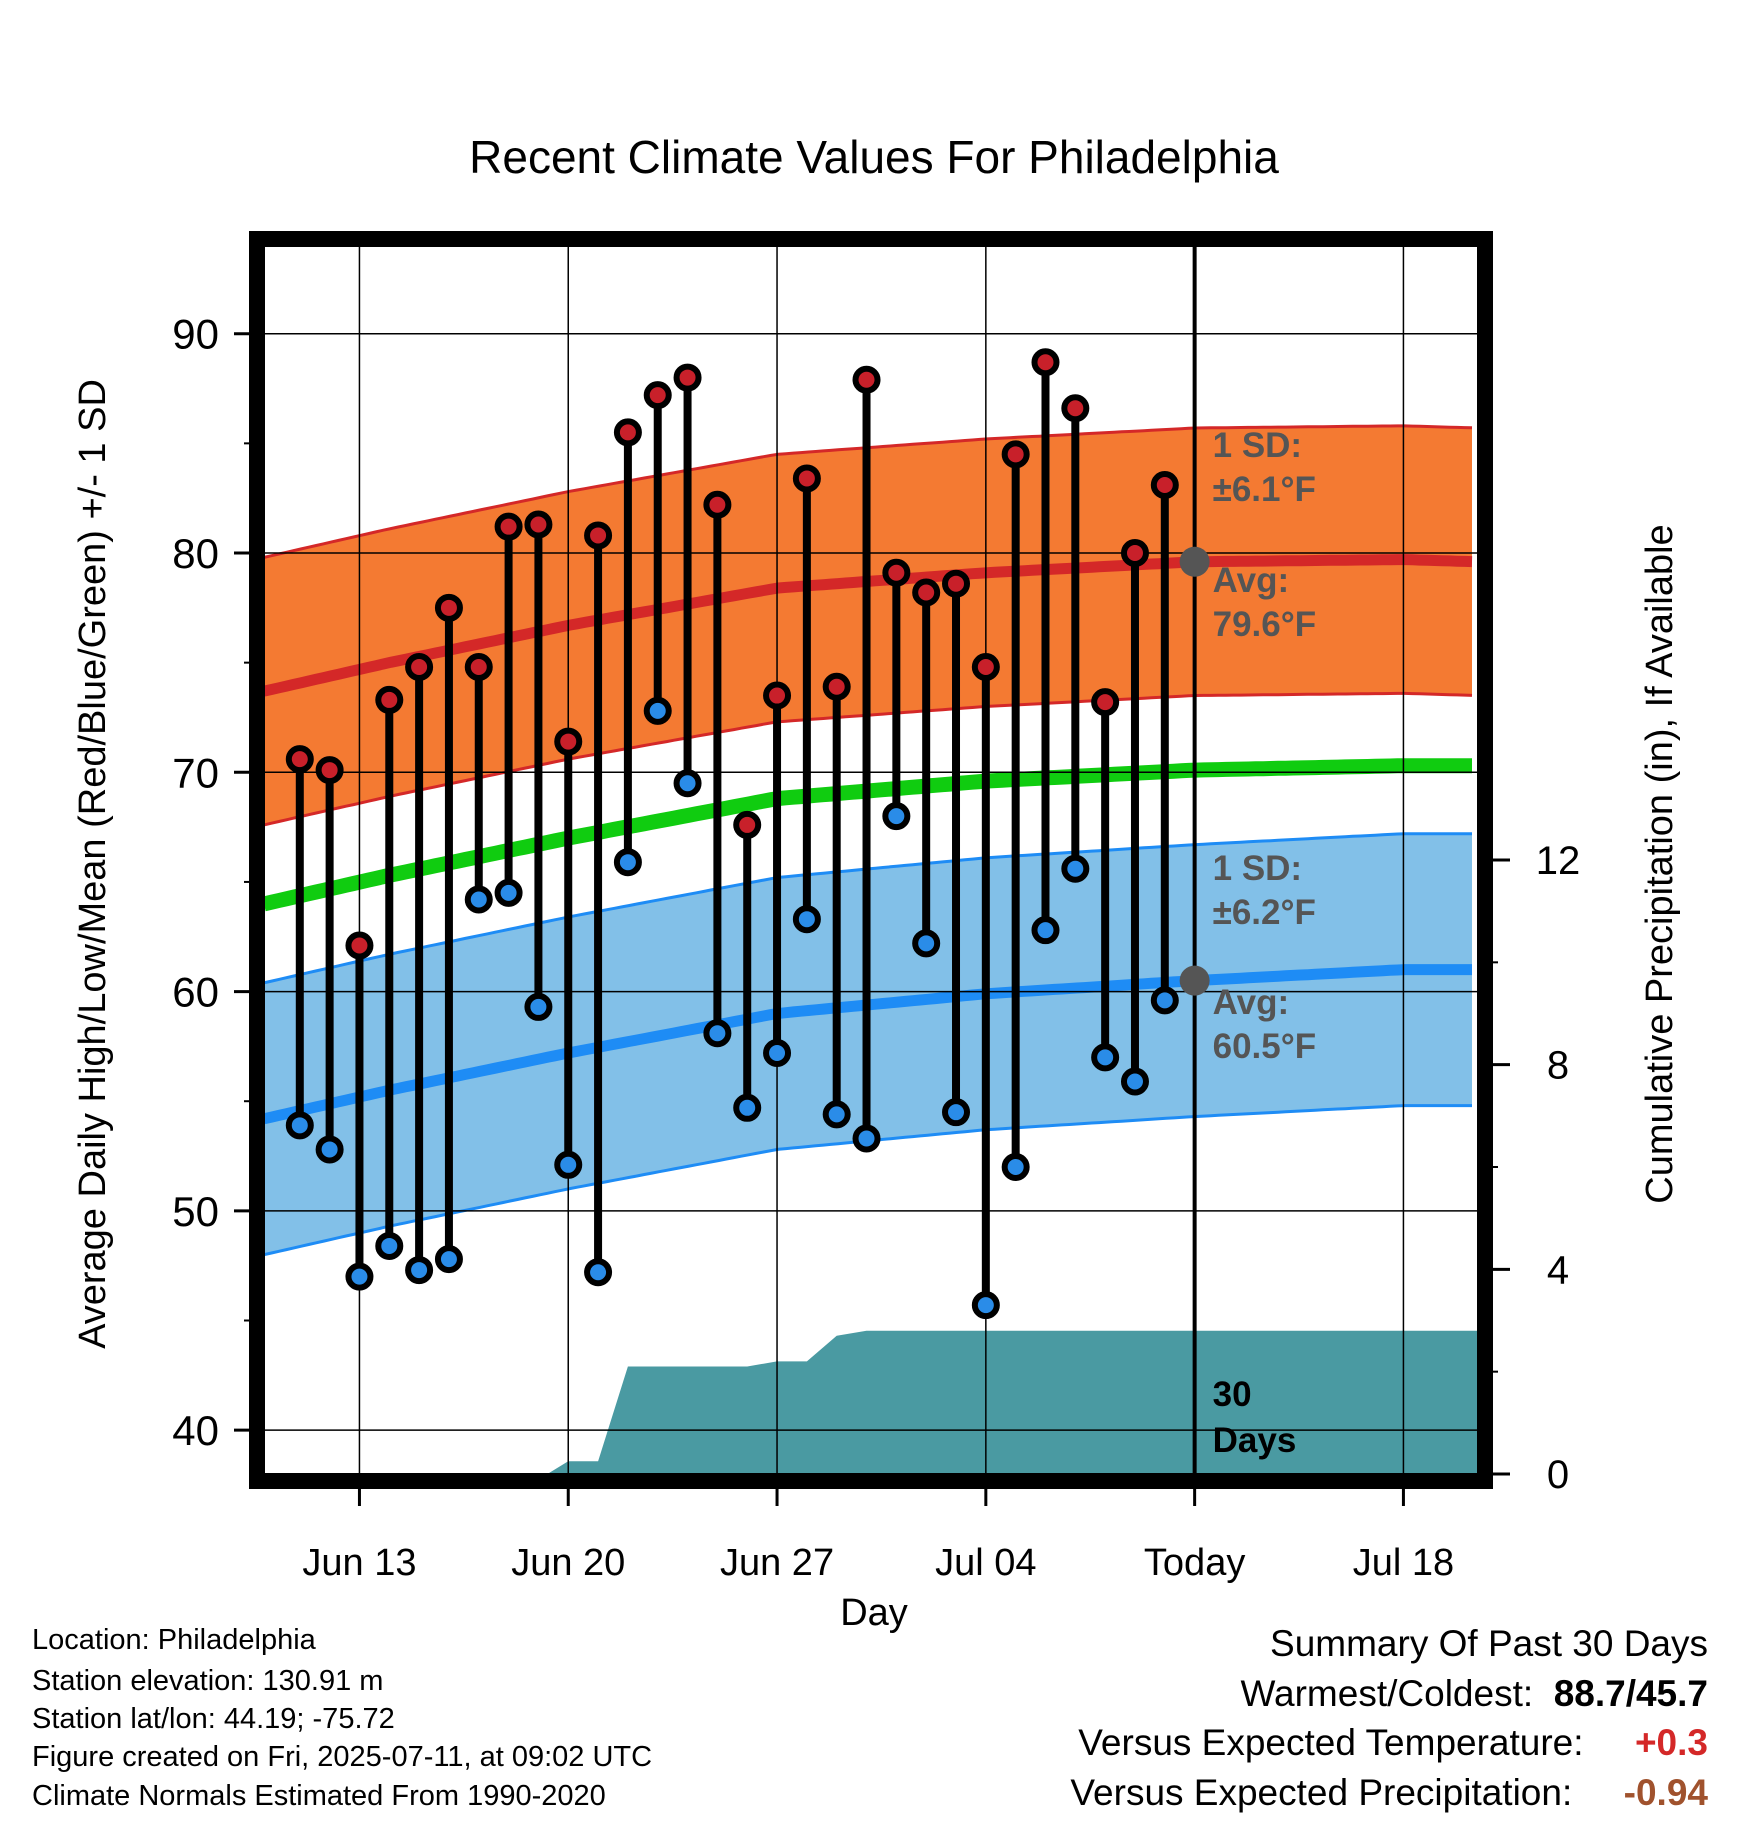 The image size is (1748, 1828). Describe the element at coordinates (195, 992) in the screenshot. I see `y-tick-label: 60` at that location.